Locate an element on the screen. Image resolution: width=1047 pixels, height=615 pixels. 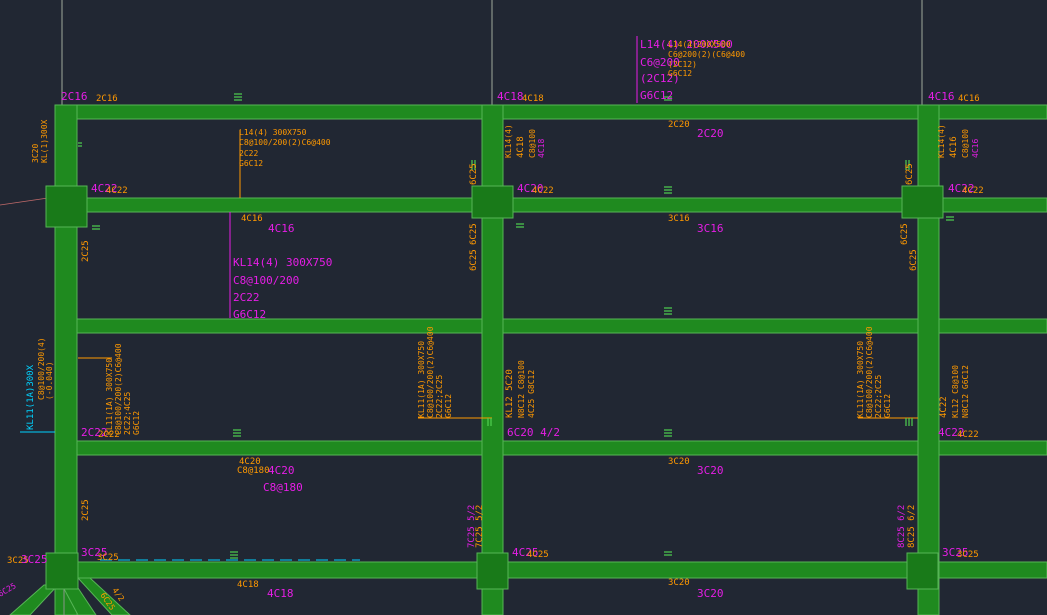
mid-center-rot-a: KL12 5C20 is located at coordinates (510, 393).